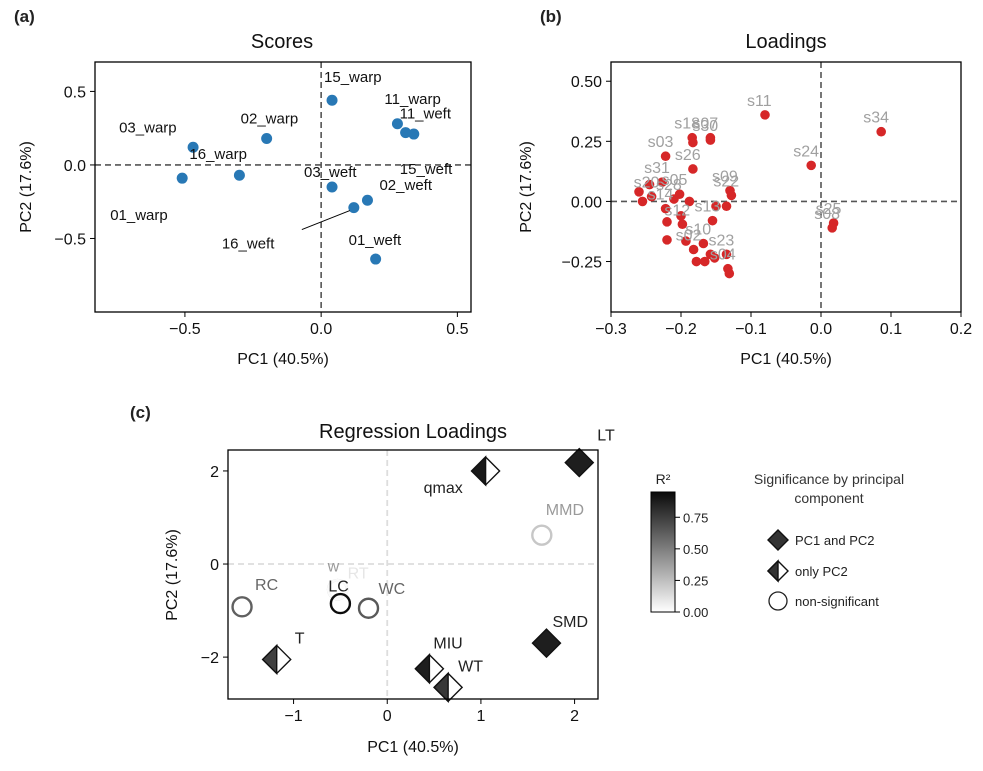  What do you see at coordinates (447, 644) in the screenshot?
I see `regression-point-label: MIU` at bounding box center [447, 644].